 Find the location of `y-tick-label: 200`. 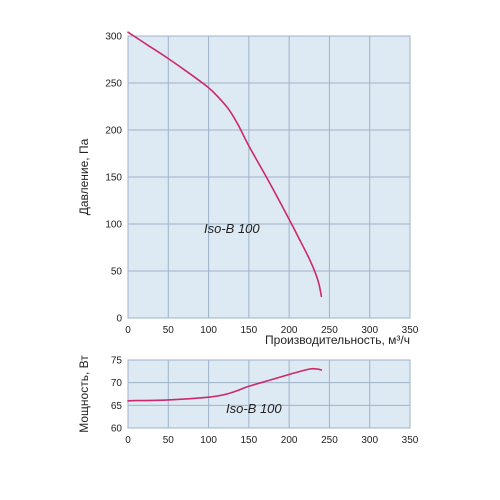

y-tick-label: 200 is located at coordinates (113, 131).